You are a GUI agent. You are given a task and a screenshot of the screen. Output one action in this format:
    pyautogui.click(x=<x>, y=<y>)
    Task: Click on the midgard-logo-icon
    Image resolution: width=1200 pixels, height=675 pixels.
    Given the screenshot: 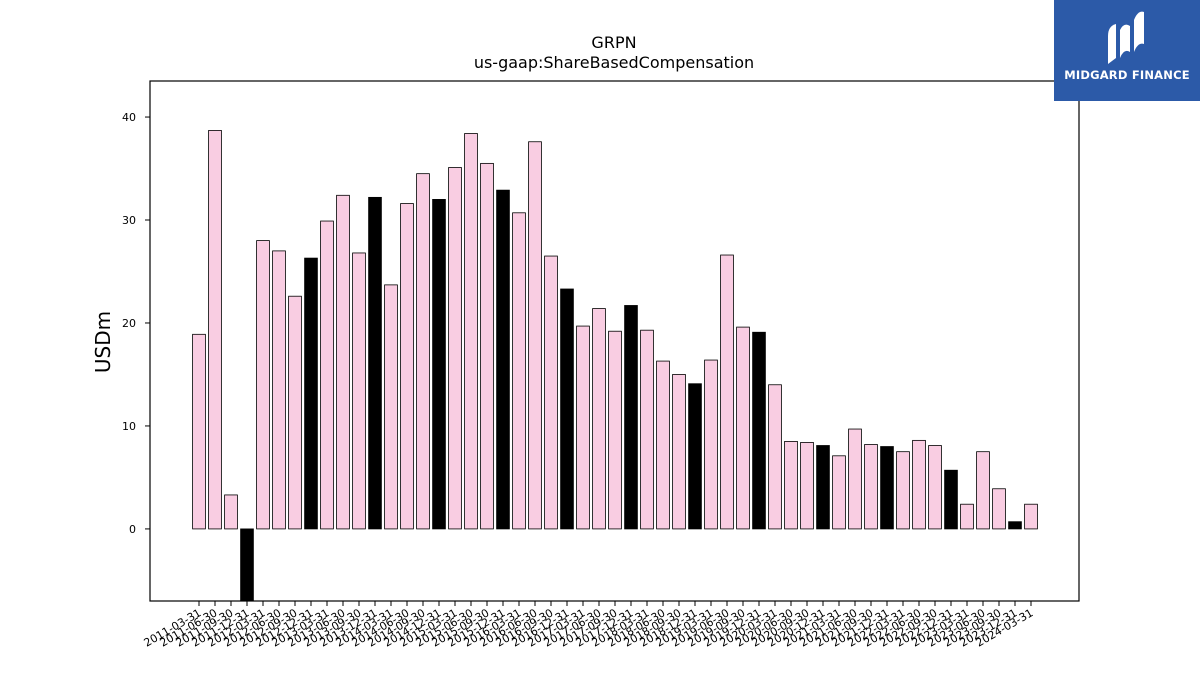 What is the action you would take?
    pyautogui.click(x=1126, y=37)
    